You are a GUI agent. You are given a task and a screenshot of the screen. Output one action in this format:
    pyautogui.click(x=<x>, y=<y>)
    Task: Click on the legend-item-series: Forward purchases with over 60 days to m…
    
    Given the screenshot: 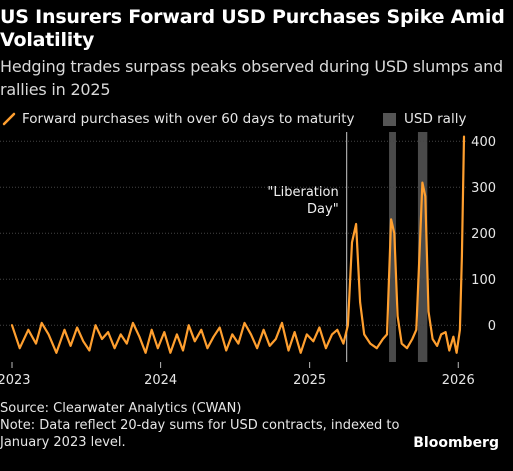 What is the action you would take?
    pyautogui.click(x=178, y=119)
    